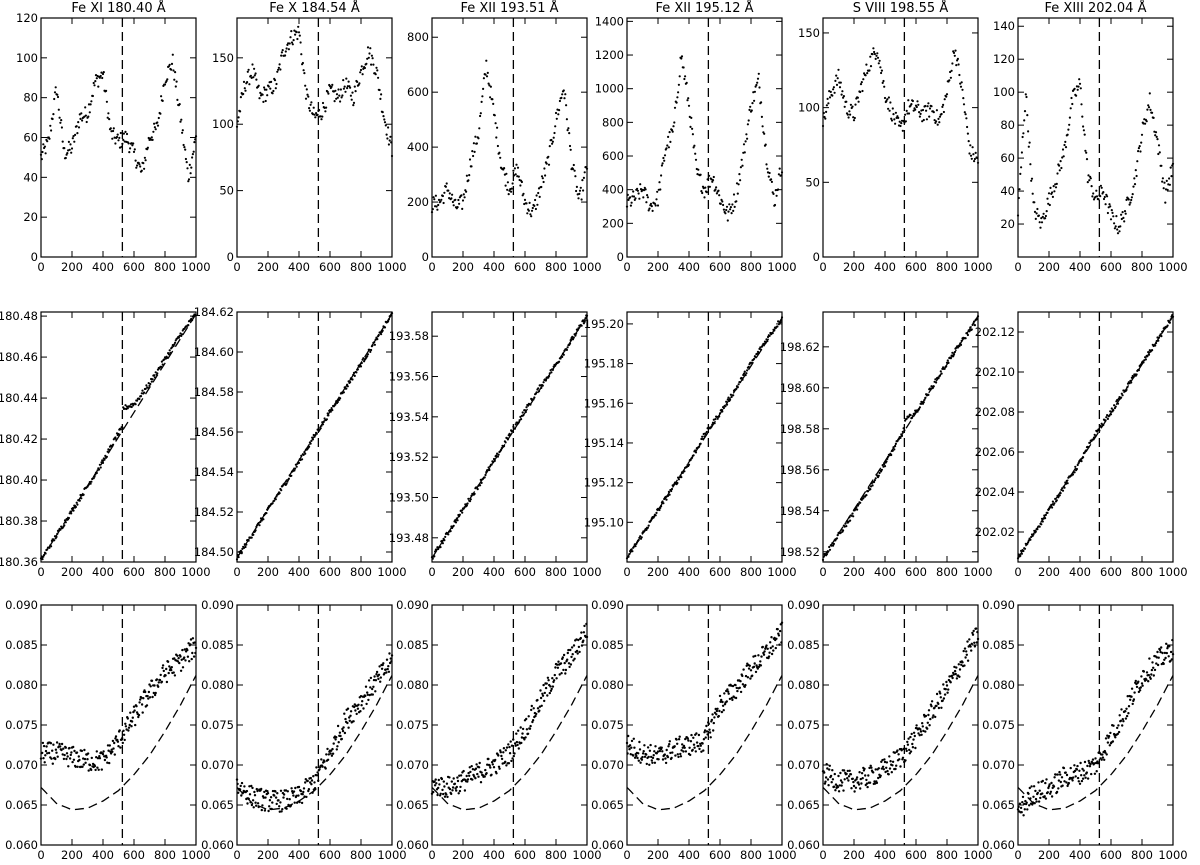 The image size is (1200, 865). What do you see at coordinates (118, 8) in the screenshot?
I see `panel-title: Fe XI 180.40 Å` at bounding box center [118, 8].